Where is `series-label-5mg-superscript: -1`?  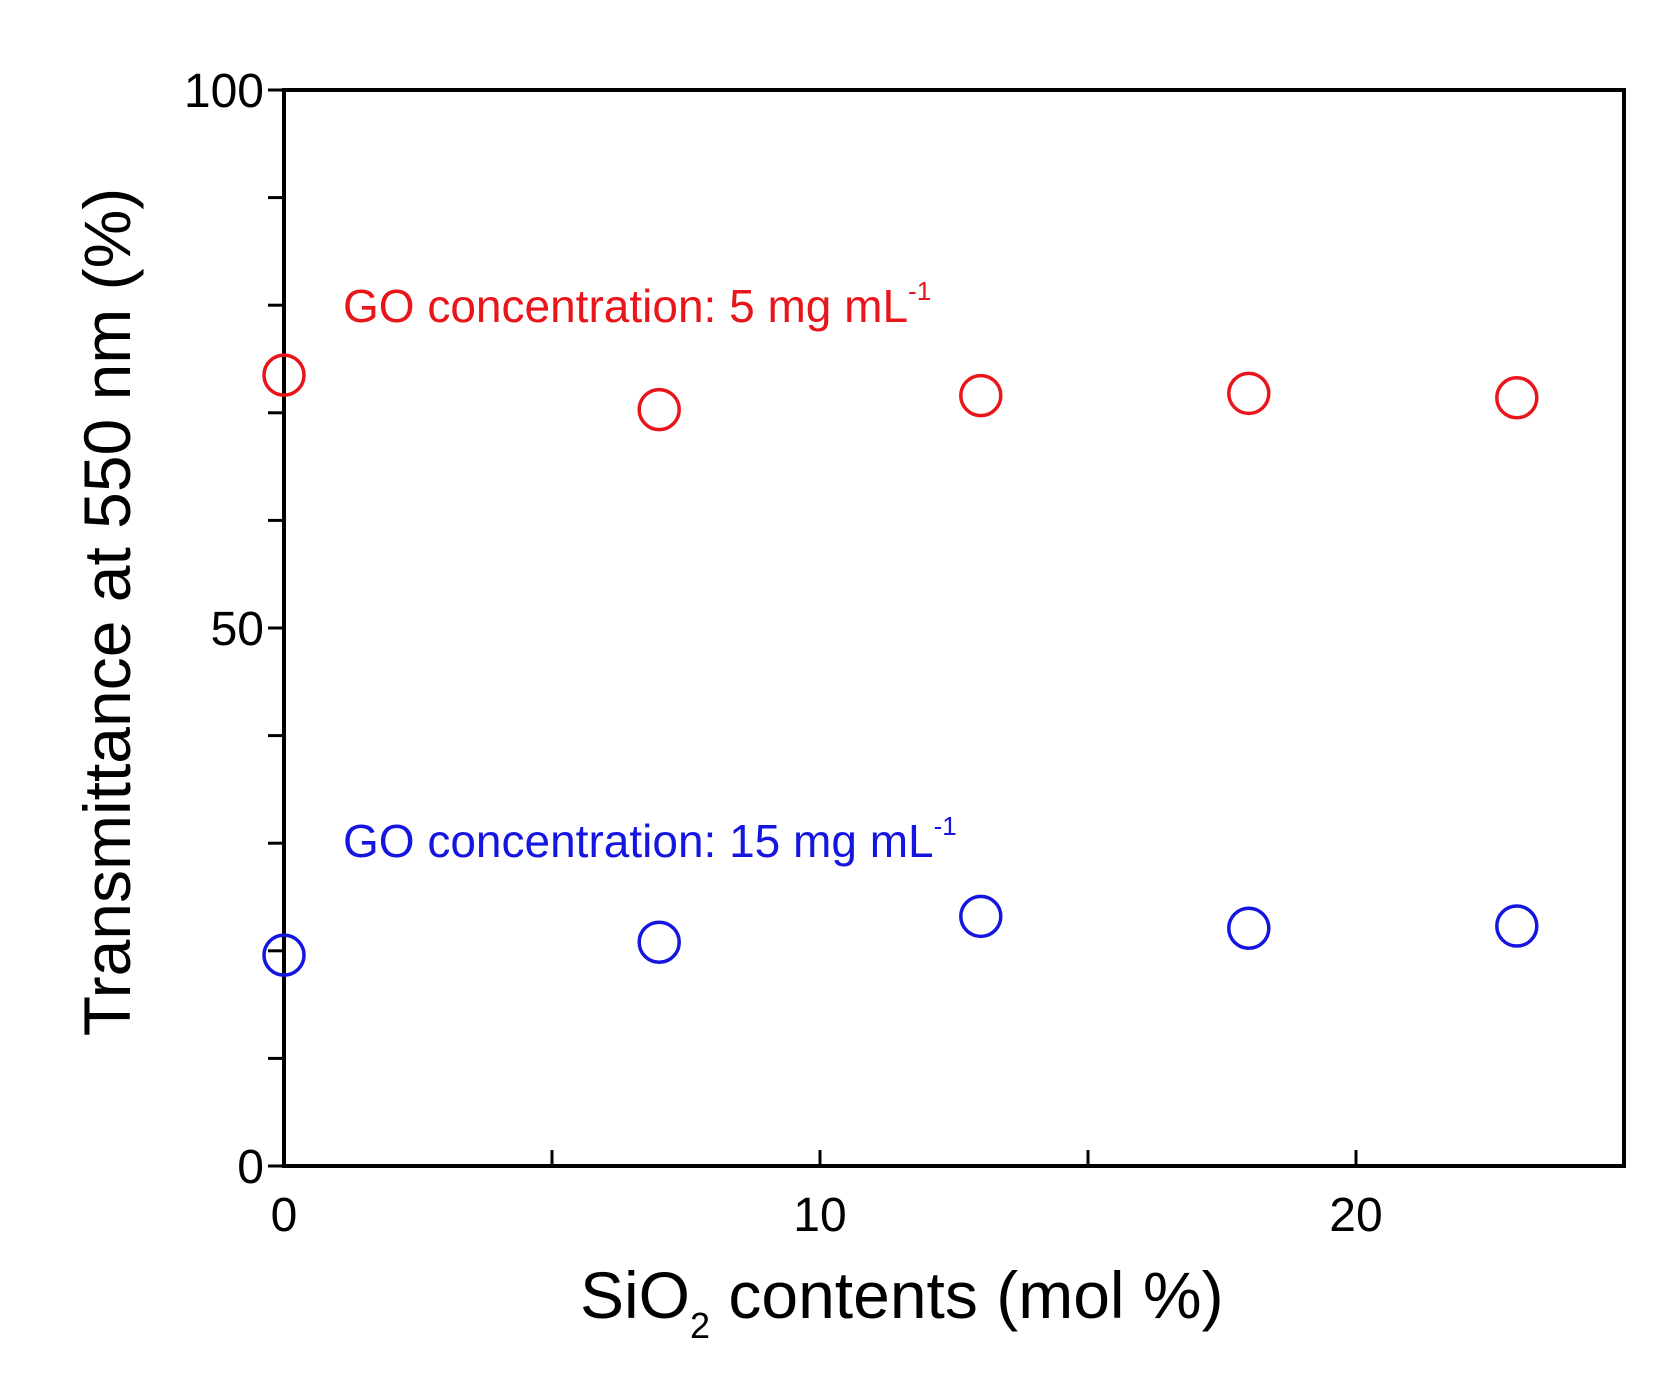
series-label-5mg-superscript: -1 is located at coordinates (919, 291).